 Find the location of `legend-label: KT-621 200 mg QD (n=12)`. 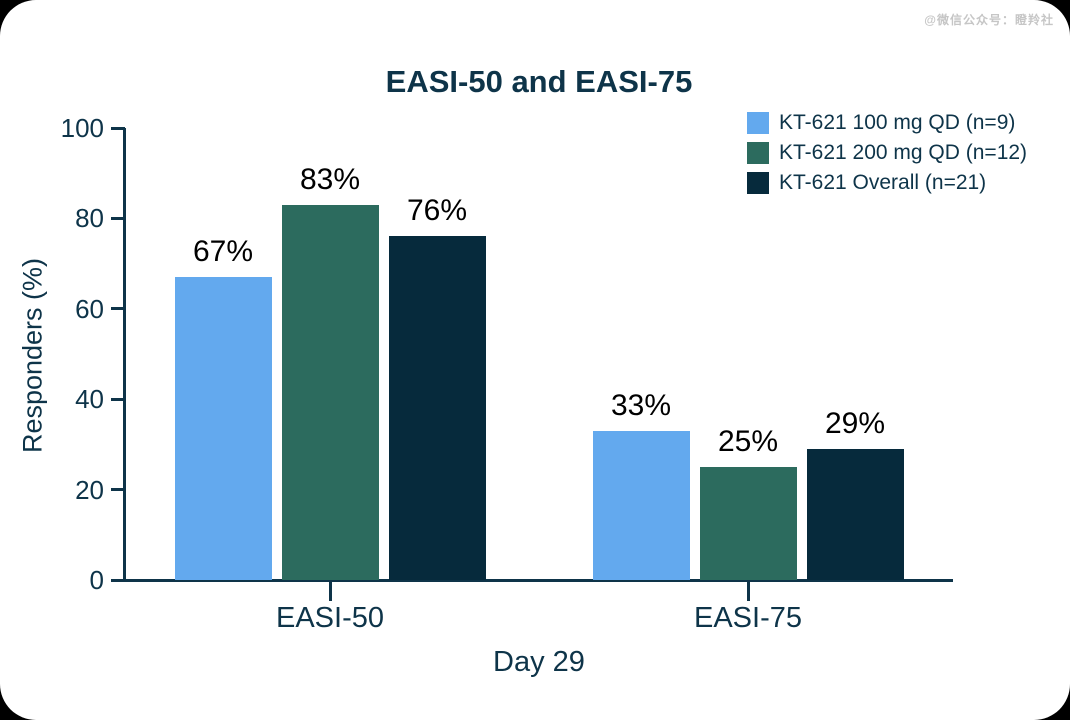

legend-label: KT-621 200 mg QD (n=12) is located at coordinates (903, 152).